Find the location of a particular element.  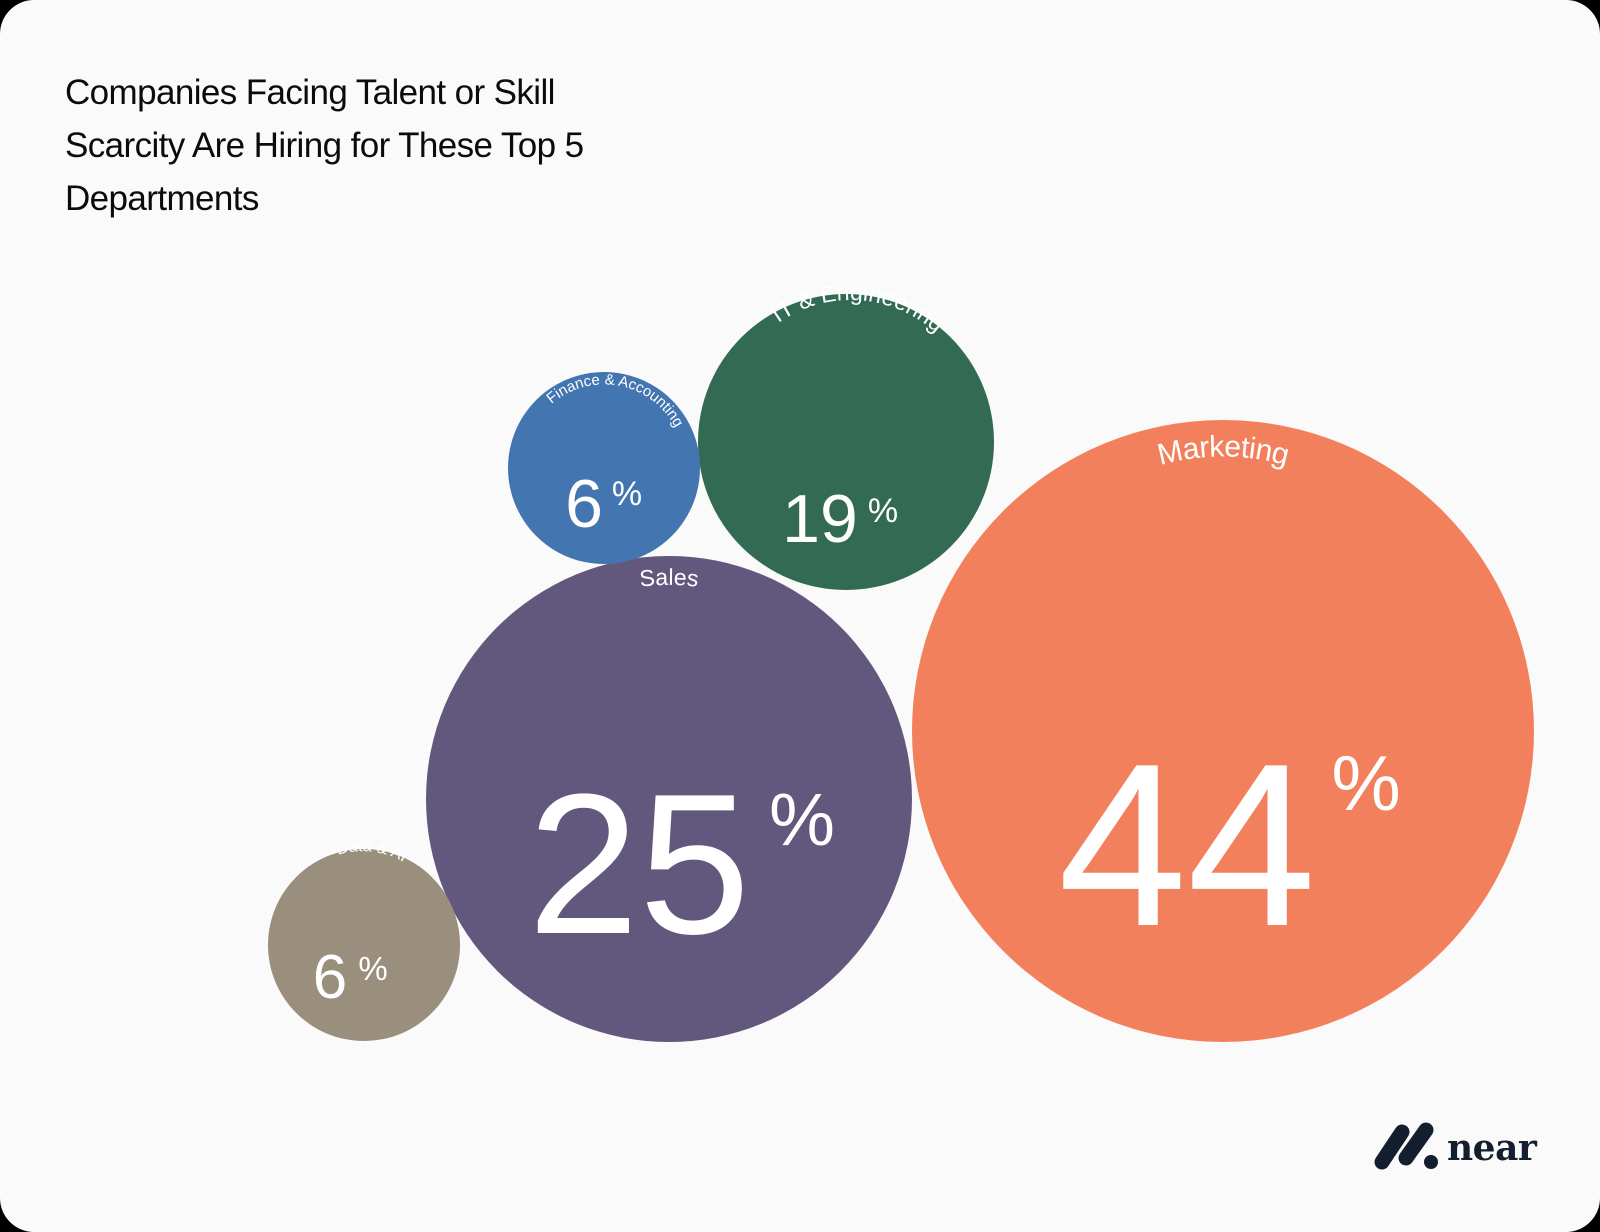

bubble-it-engineering: IT & Engineering 19 % is located at coordinates (846, 434).